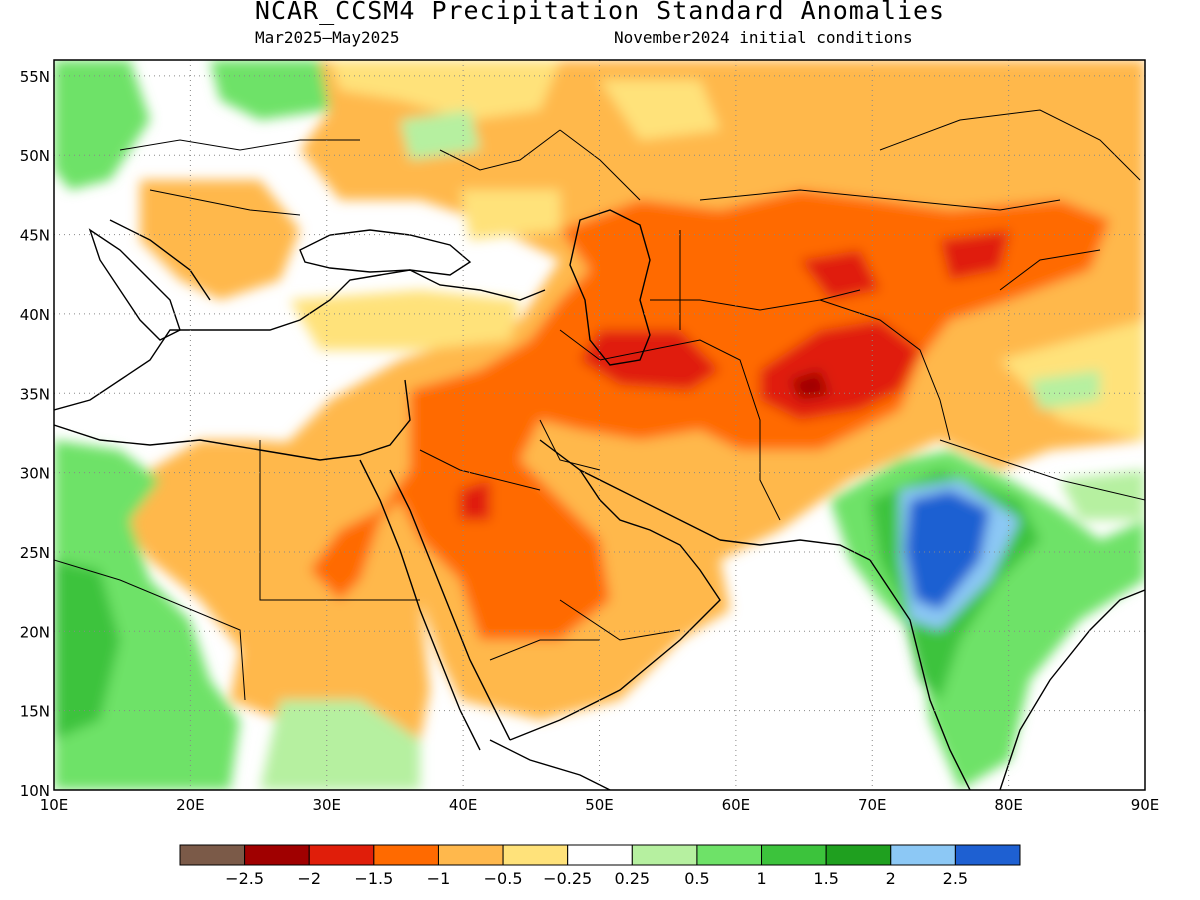 The image size is (1200, 900). I want to click on black-sea-coast, so click(385, 252).